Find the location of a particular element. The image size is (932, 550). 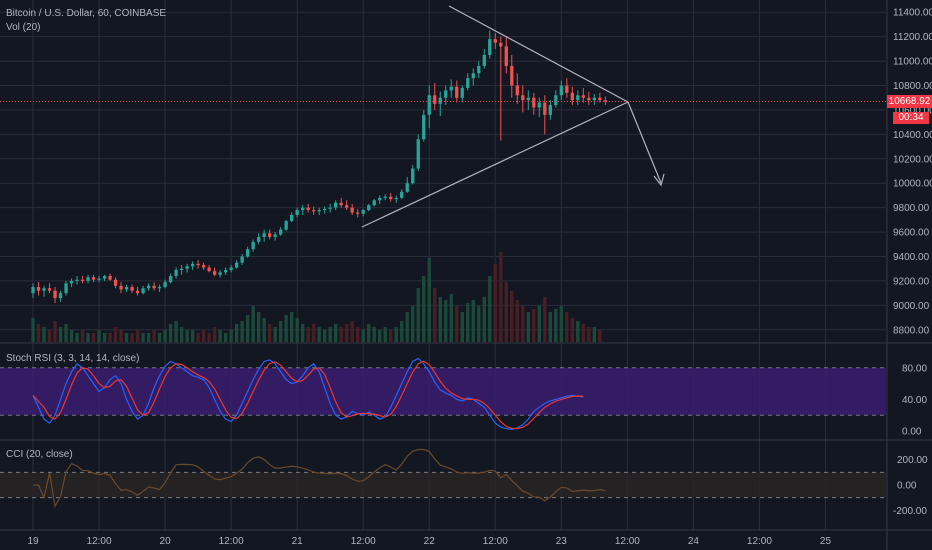

price-tick-label: 10000.00 is located at coordinates (912, 184).